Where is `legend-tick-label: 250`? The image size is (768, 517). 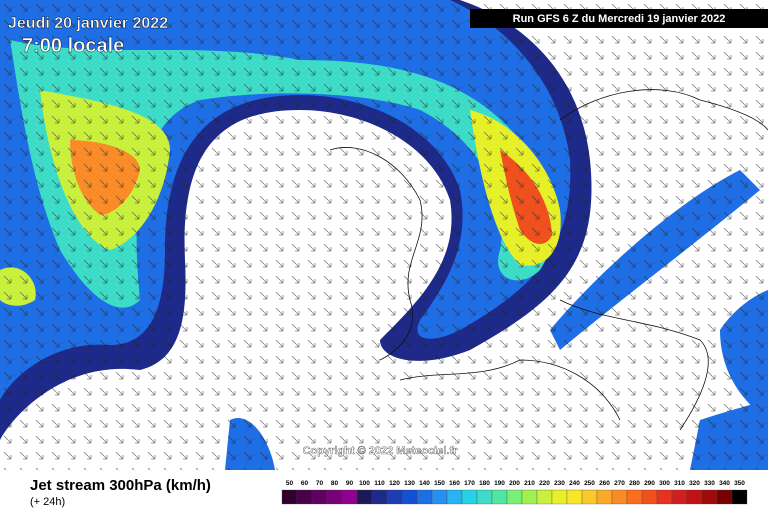
legend-tick-label: 250 is located at coordinates (589, 483).